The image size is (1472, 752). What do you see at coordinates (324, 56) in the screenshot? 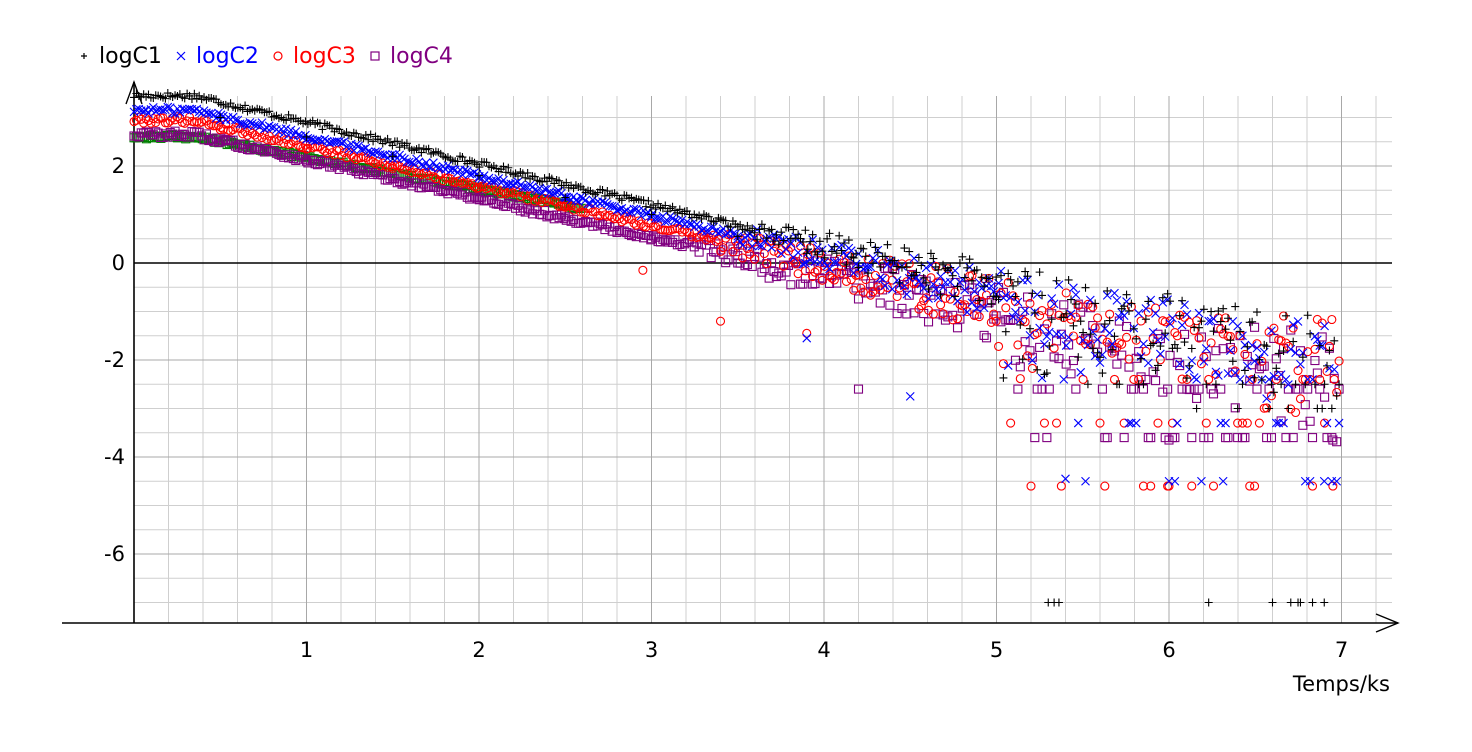
I see `legend-label: logC3` at bounding box center [324, 56].